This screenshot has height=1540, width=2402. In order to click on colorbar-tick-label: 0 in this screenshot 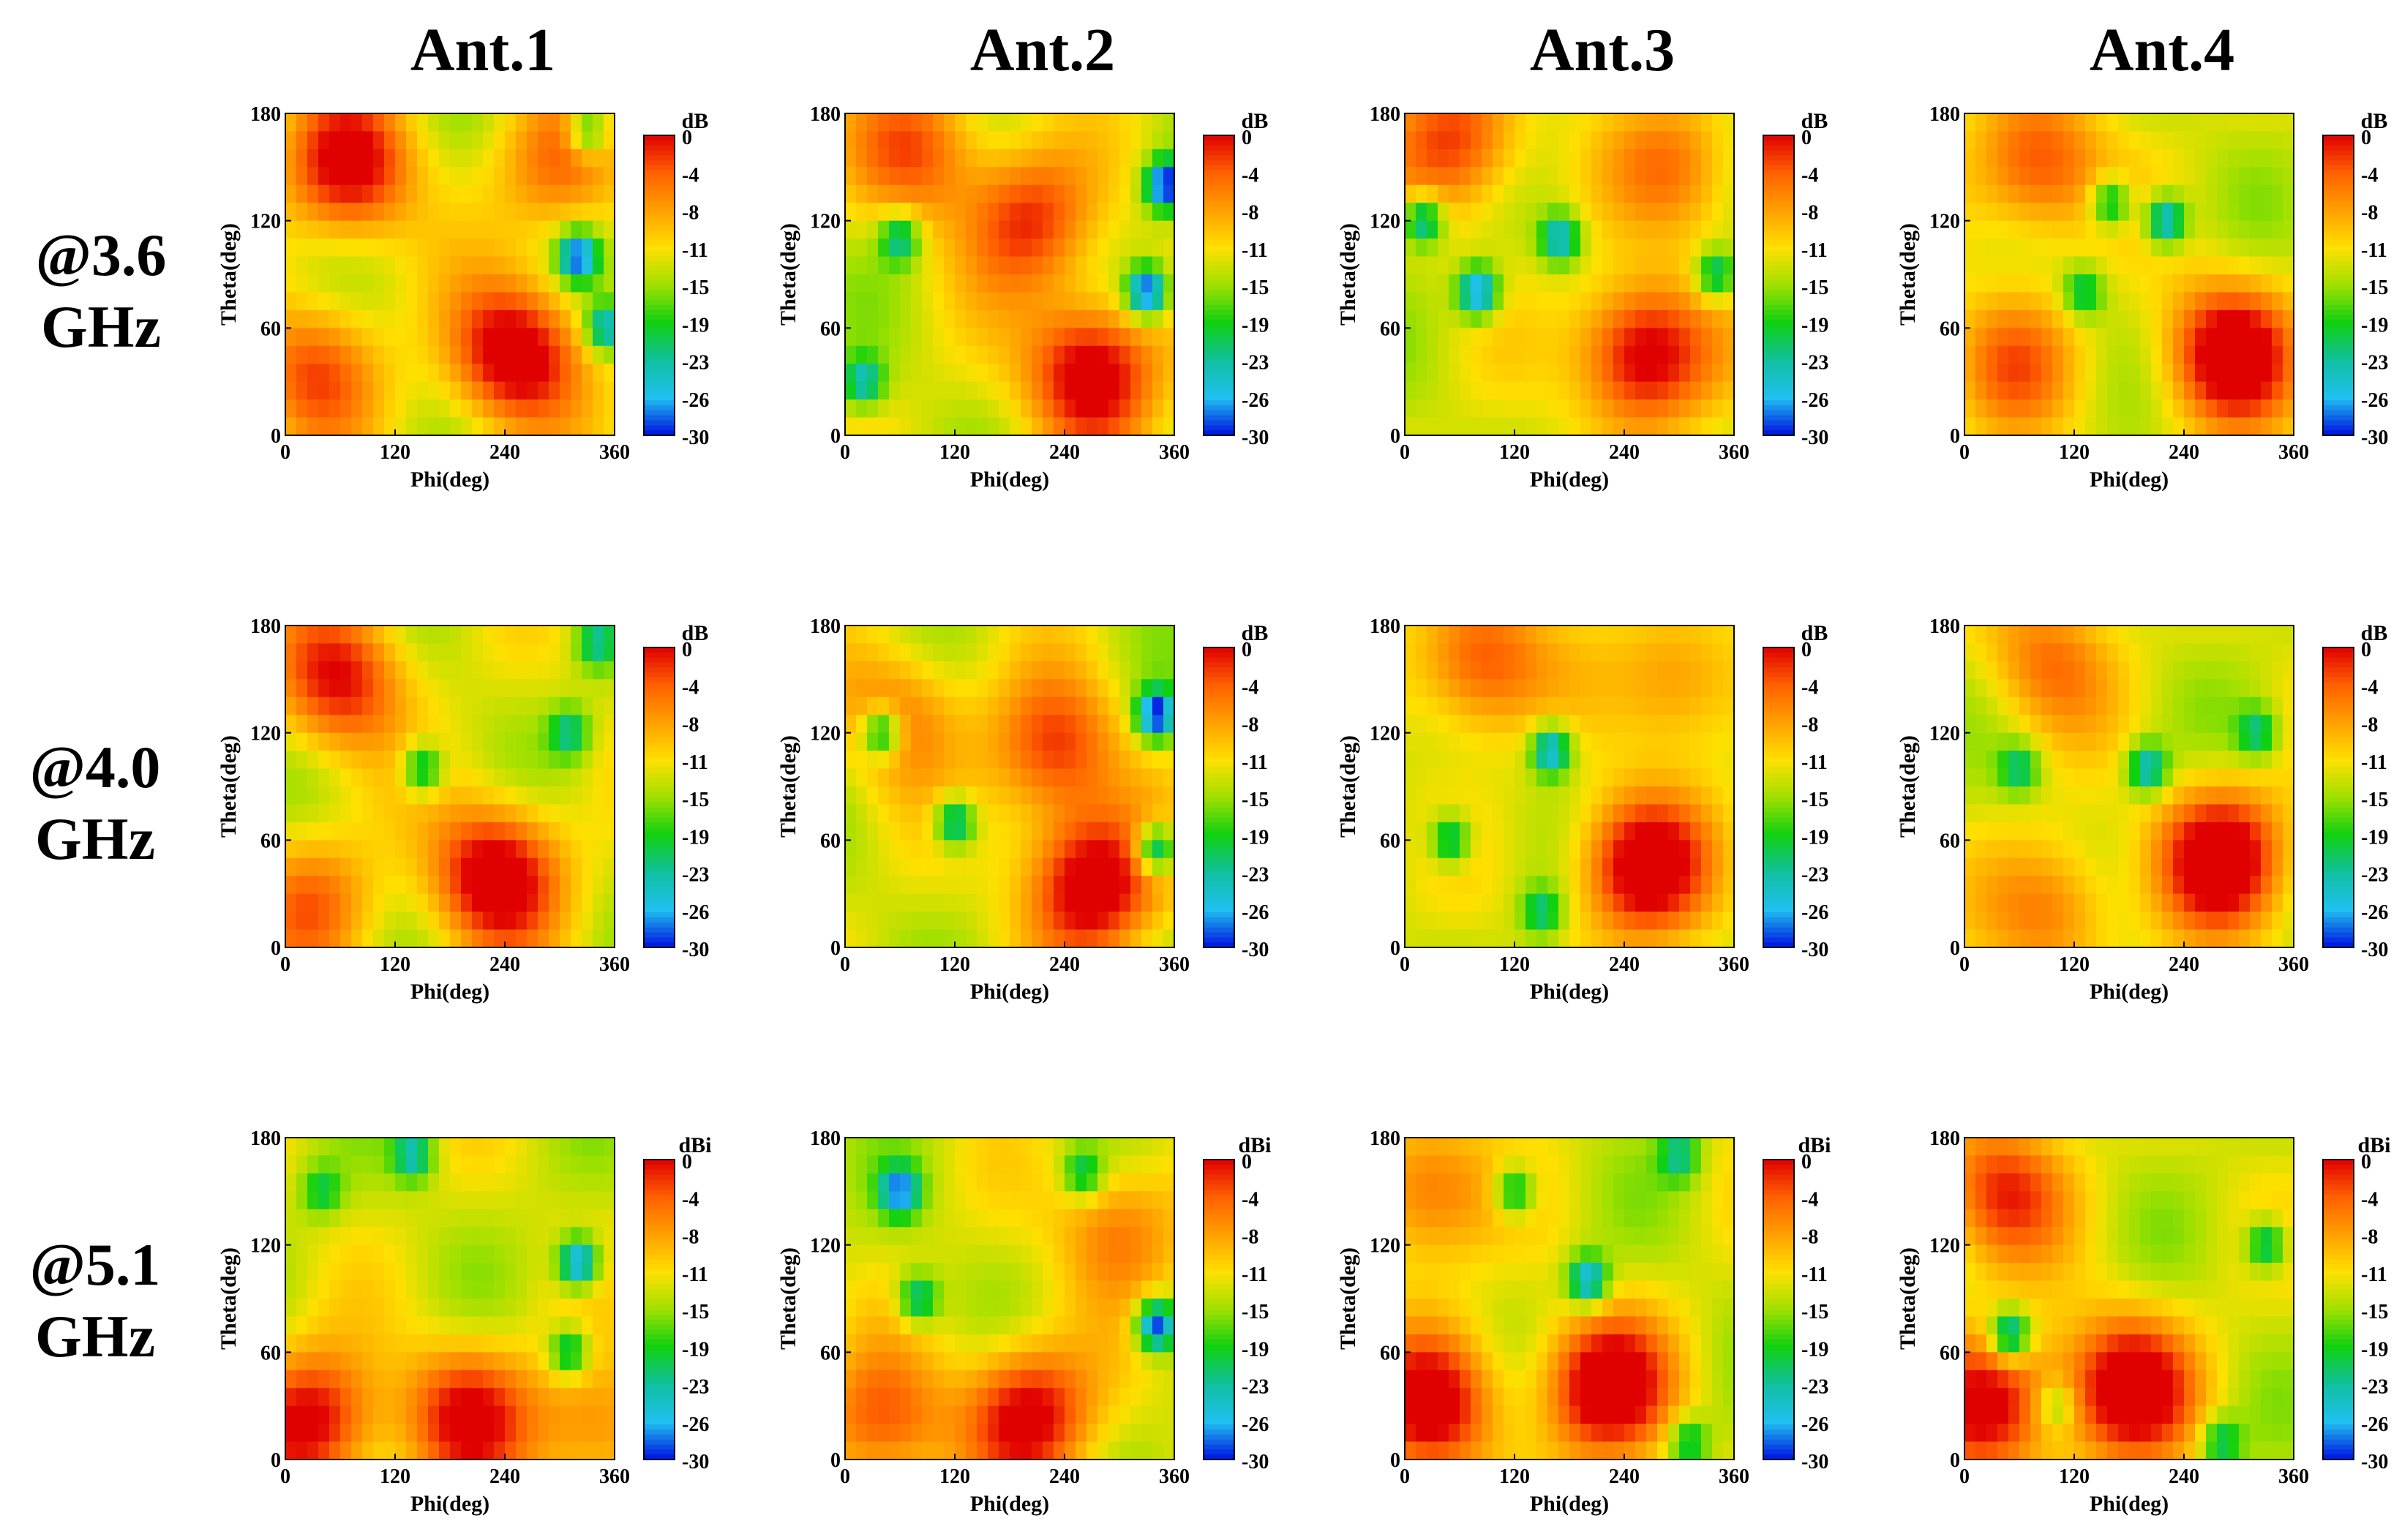, I will do `click(687, 650)`.